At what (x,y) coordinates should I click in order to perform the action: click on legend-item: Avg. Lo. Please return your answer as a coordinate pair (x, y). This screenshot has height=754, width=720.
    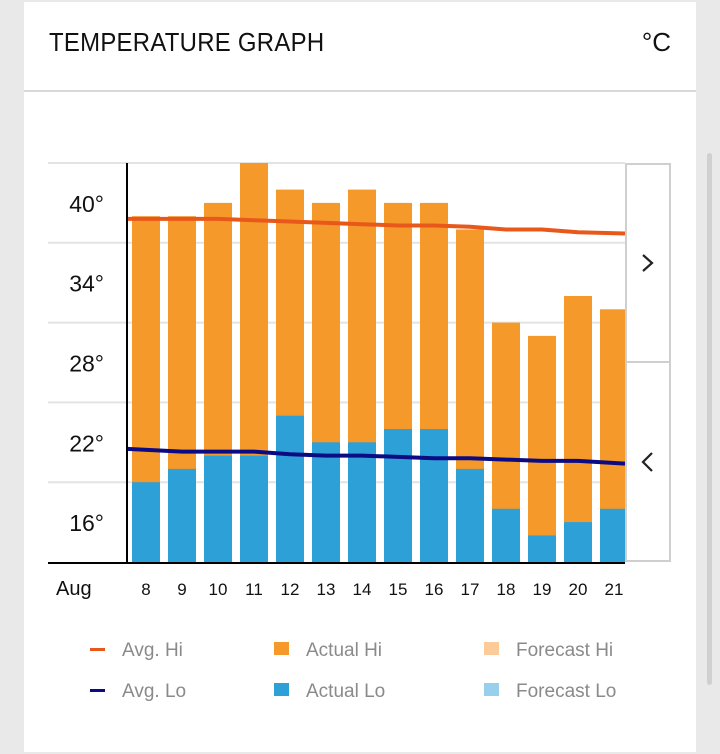
    Looking at the image, I should click on (138, 691).